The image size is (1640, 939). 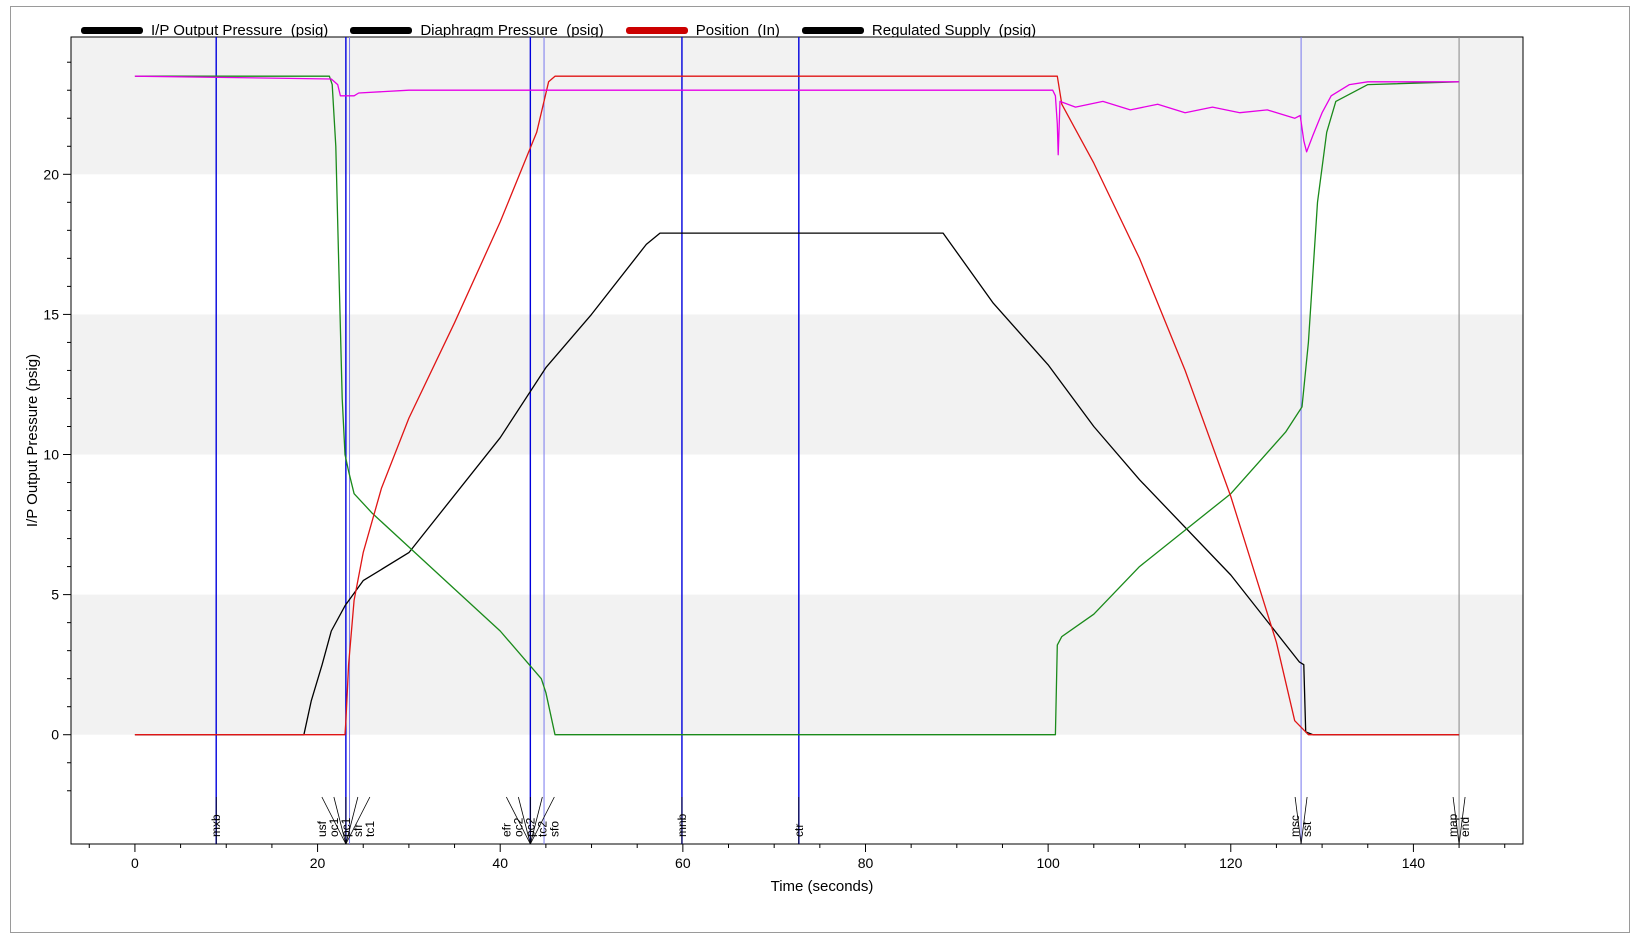 I want to click on legend-item-diaphragm-pressure: Diaphragm Pressure (psig), so click(x=477, y=30).